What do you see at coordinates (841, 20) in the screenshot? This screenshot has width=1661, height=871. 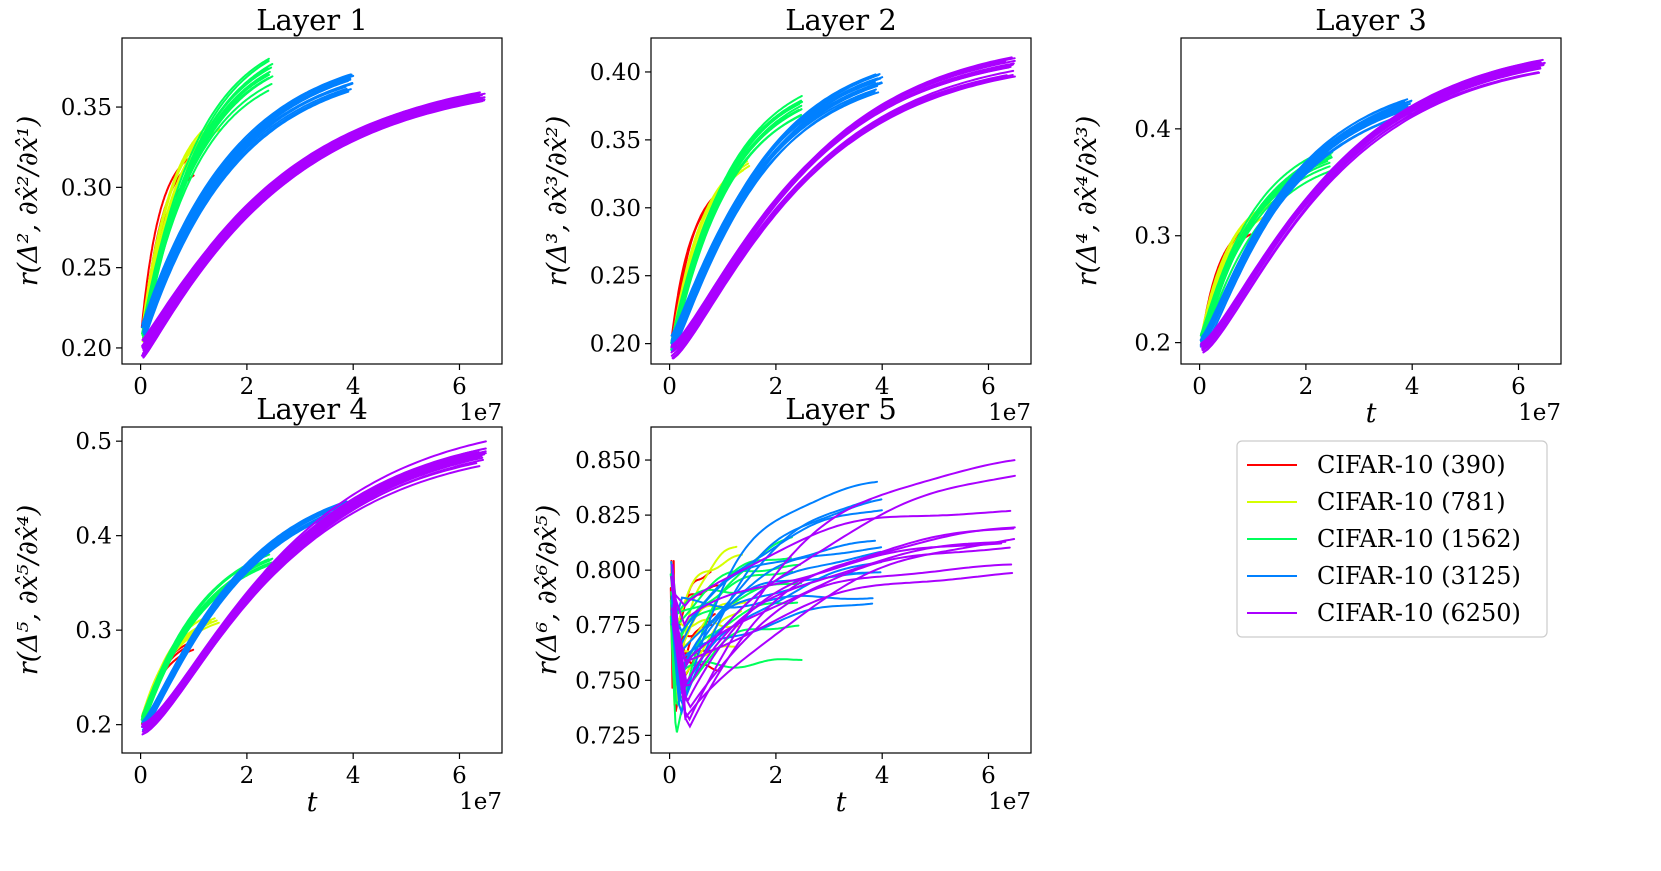 I see `panel-title: Layer 2` at bounding box center [841, 20].